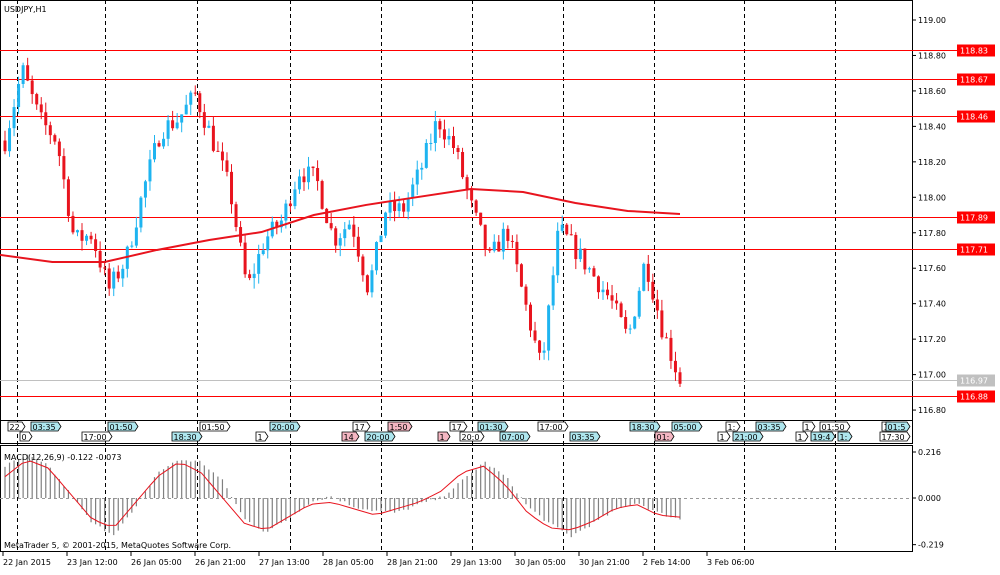  What do you see at coordinates (932, 410) in the screenshot?
I see `y-tick-label: 116.80` at bounding box center [932, 410].